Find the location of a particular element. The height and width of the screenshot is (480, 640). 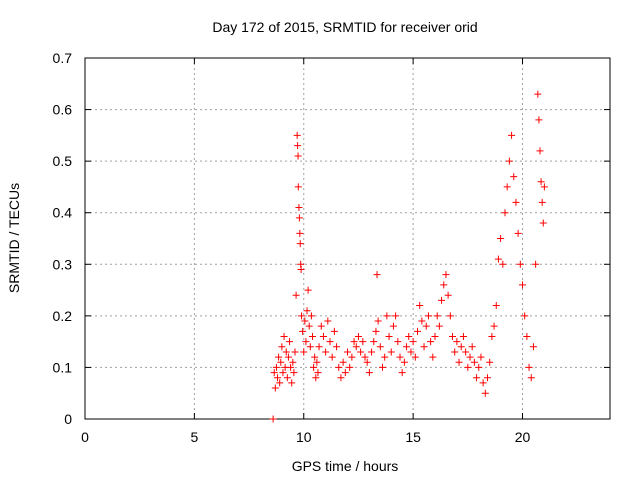

x-tick-label: 15 is located at coordinates (413, 437).